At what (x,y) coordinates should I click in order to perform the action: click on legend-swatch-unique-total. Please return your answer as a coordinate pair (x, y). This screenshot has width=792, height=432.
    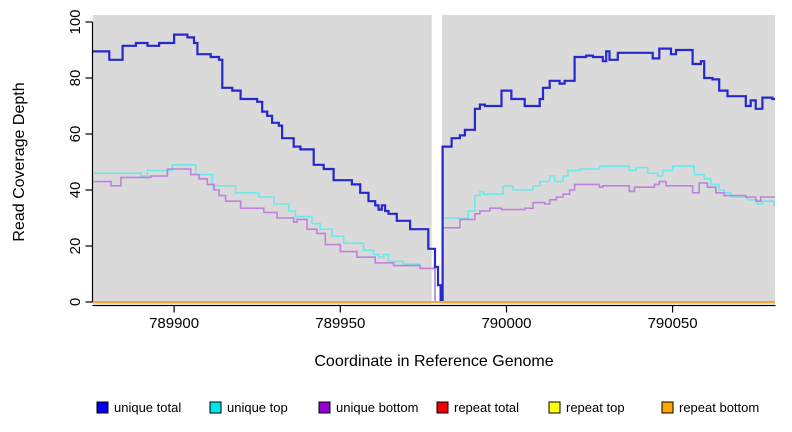
    Looking at the image, I should click on (102, 407).